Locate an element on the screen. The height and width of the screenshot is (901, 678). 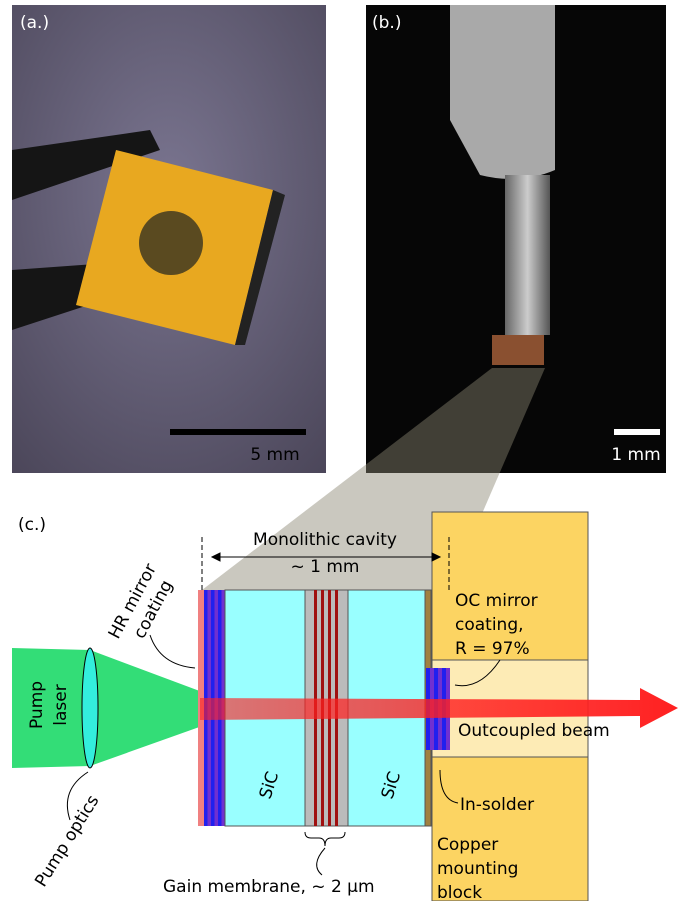
arrow is located at coordinates (326, 557).